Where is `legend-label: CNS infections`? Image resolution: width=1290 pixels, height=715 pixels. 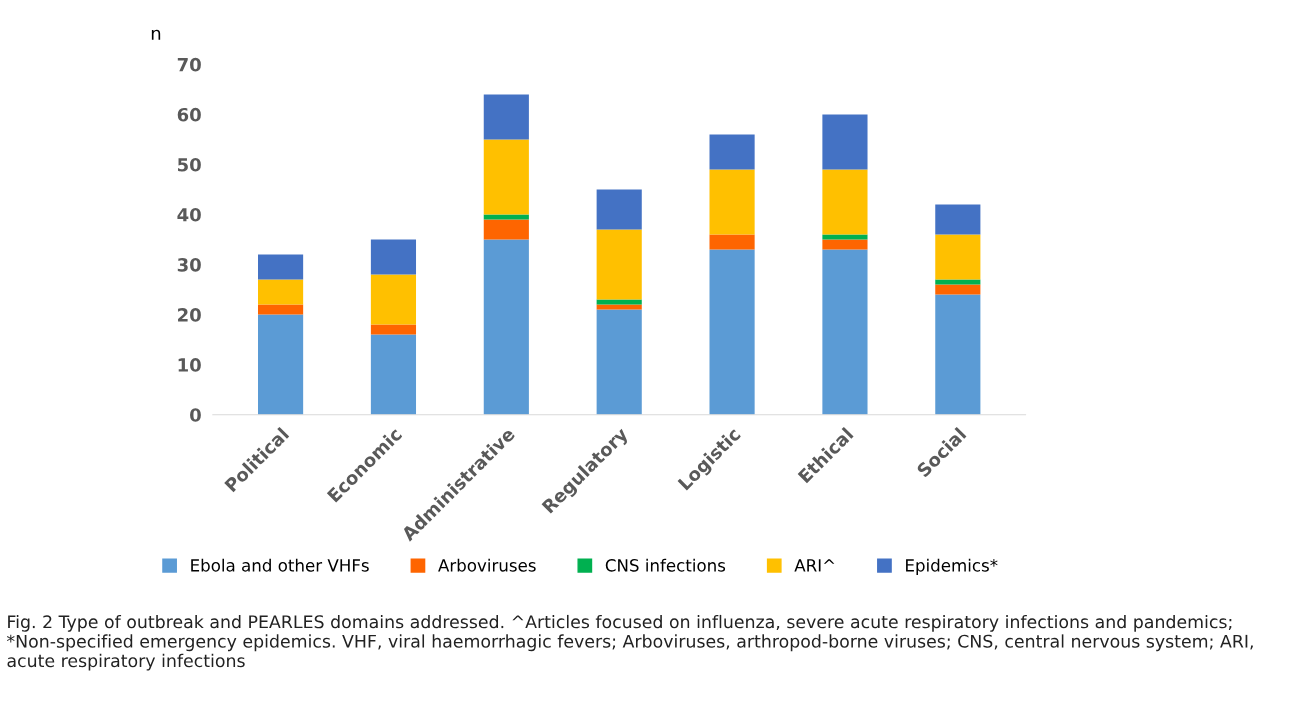 legend-label: CNS infections is located at coordinates (665, 565).